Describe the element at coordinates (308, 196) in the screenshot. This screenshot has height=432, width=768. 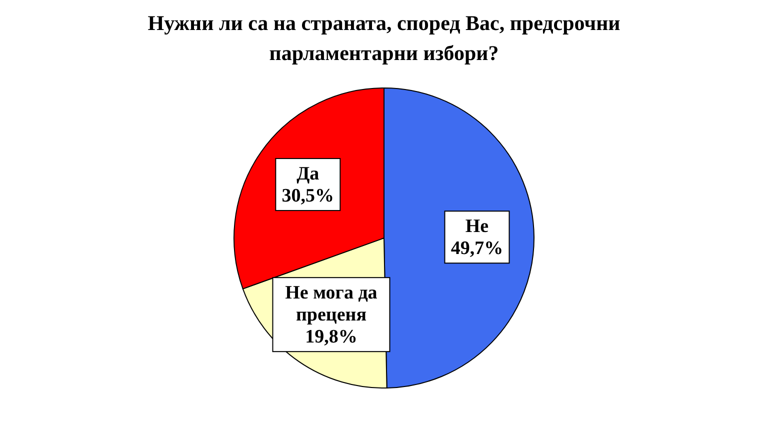
I see `data-label: 30,5%` at that location.